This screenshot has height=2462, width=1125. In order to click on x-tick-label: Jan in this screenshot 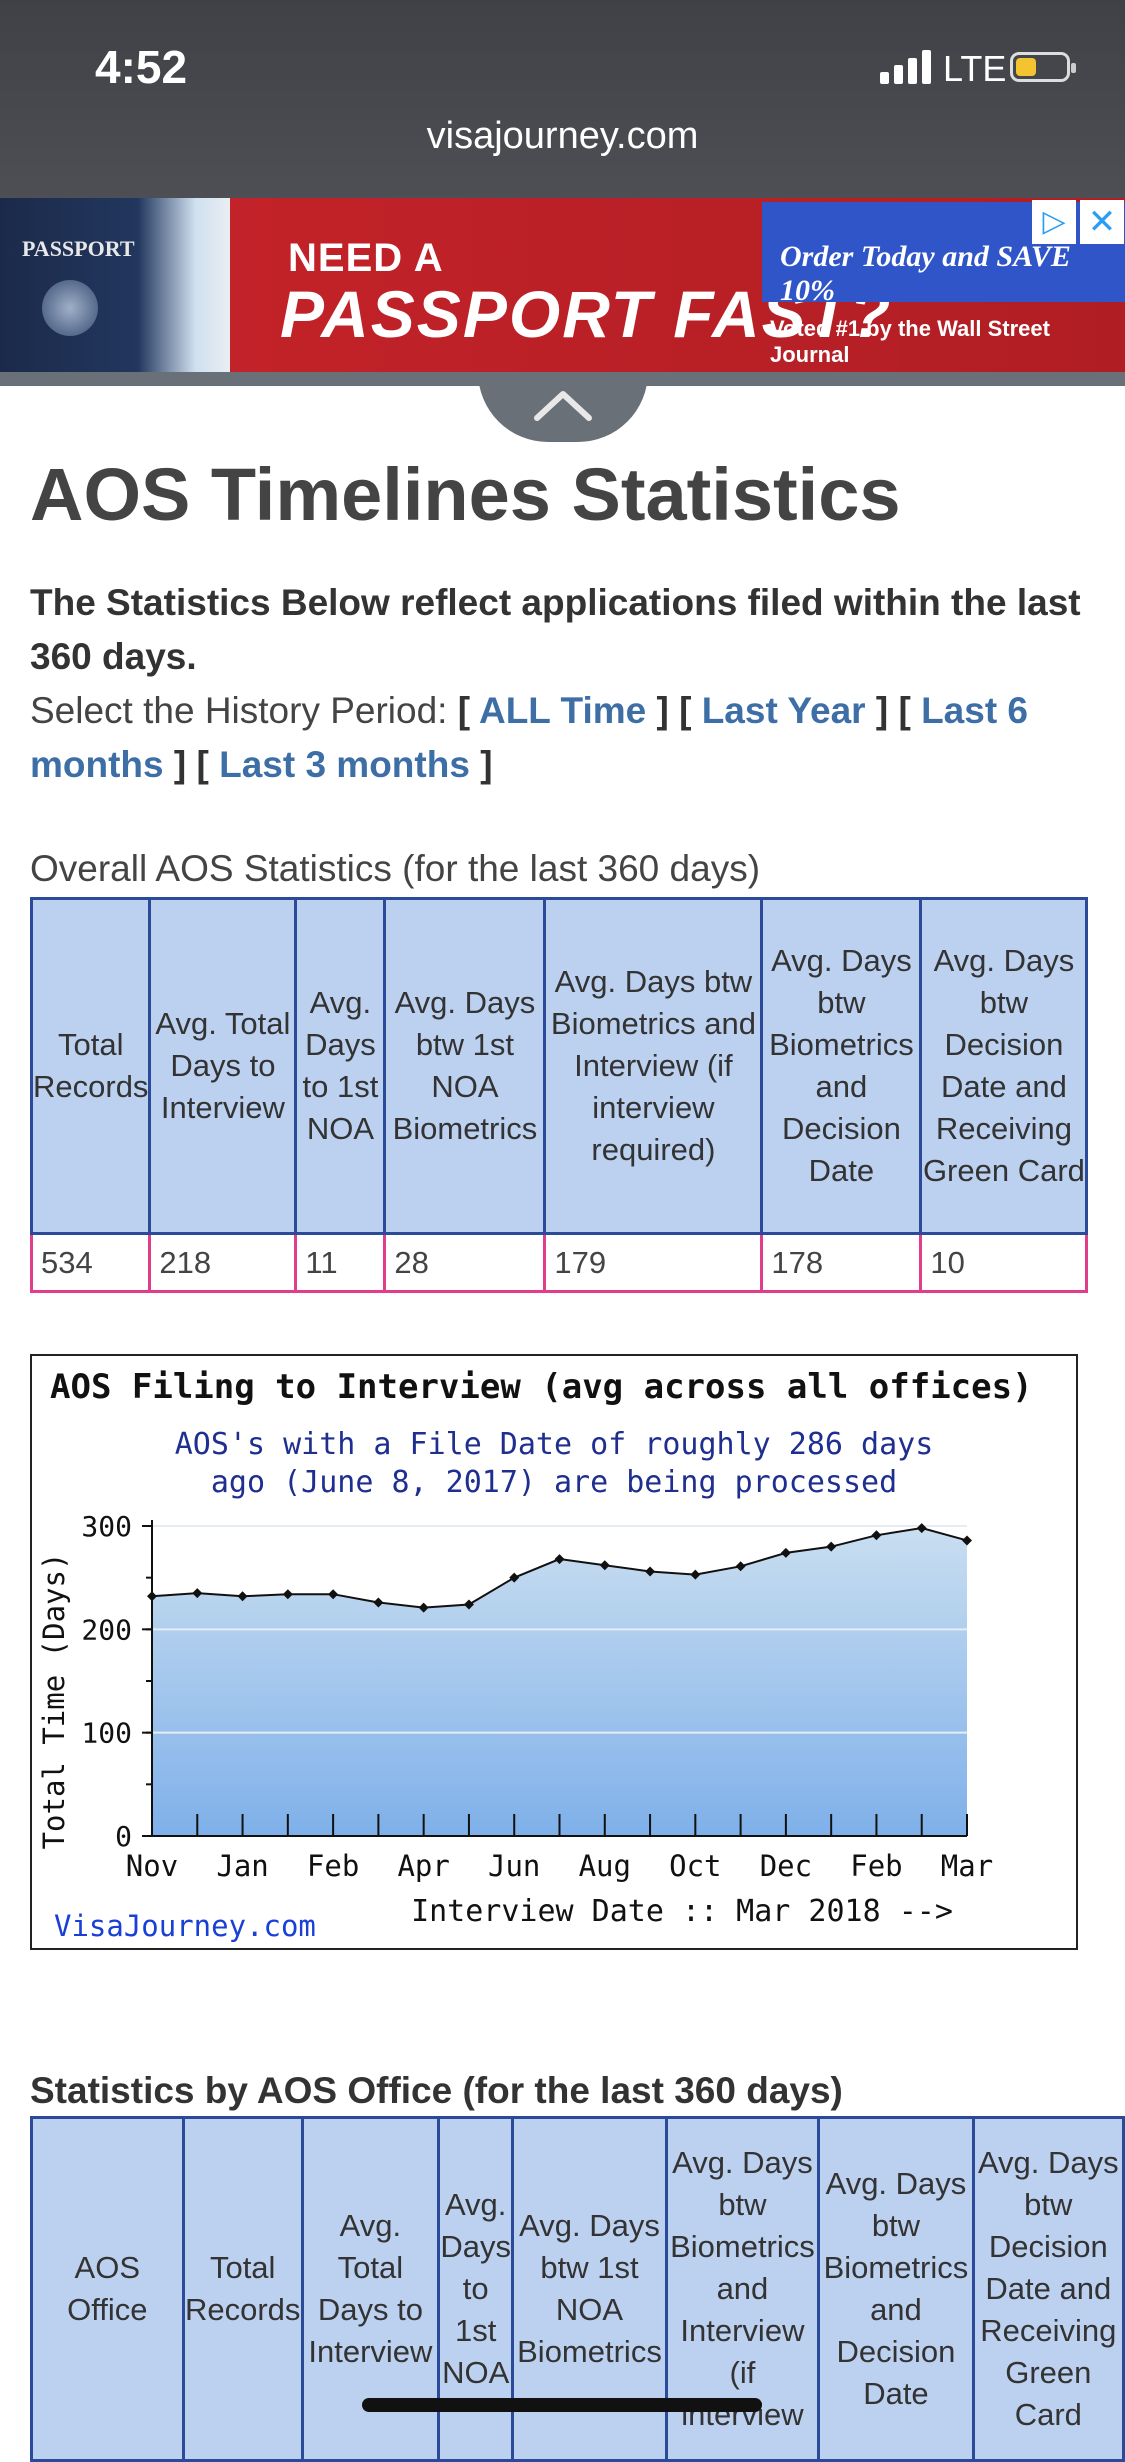, I will do `click(242, 1866)`.